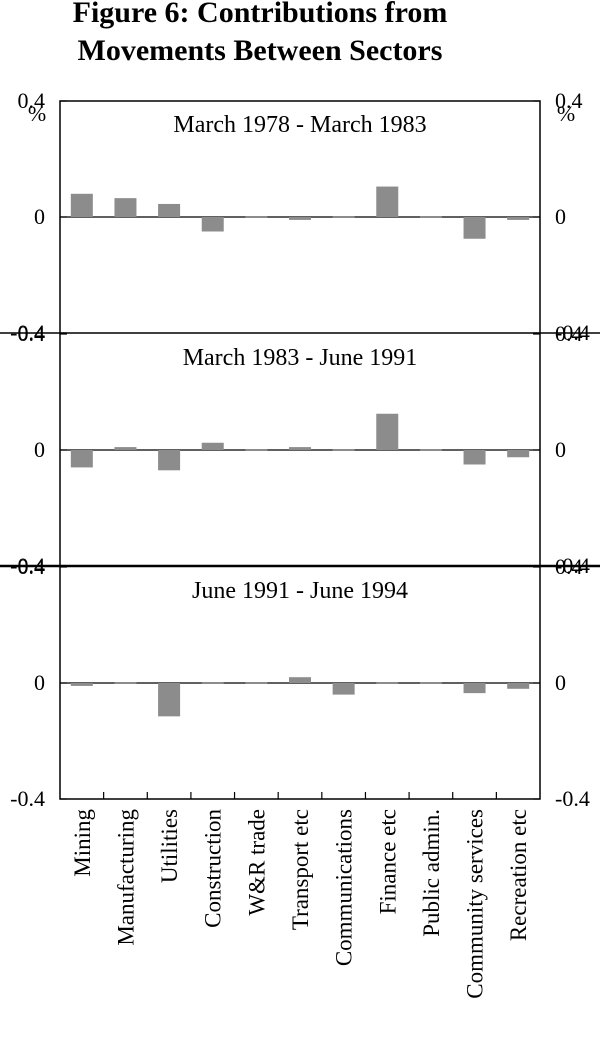 This screenshot has width=600, height=1039. I want to click on x-tick-label: Mining, so click(82, 843).